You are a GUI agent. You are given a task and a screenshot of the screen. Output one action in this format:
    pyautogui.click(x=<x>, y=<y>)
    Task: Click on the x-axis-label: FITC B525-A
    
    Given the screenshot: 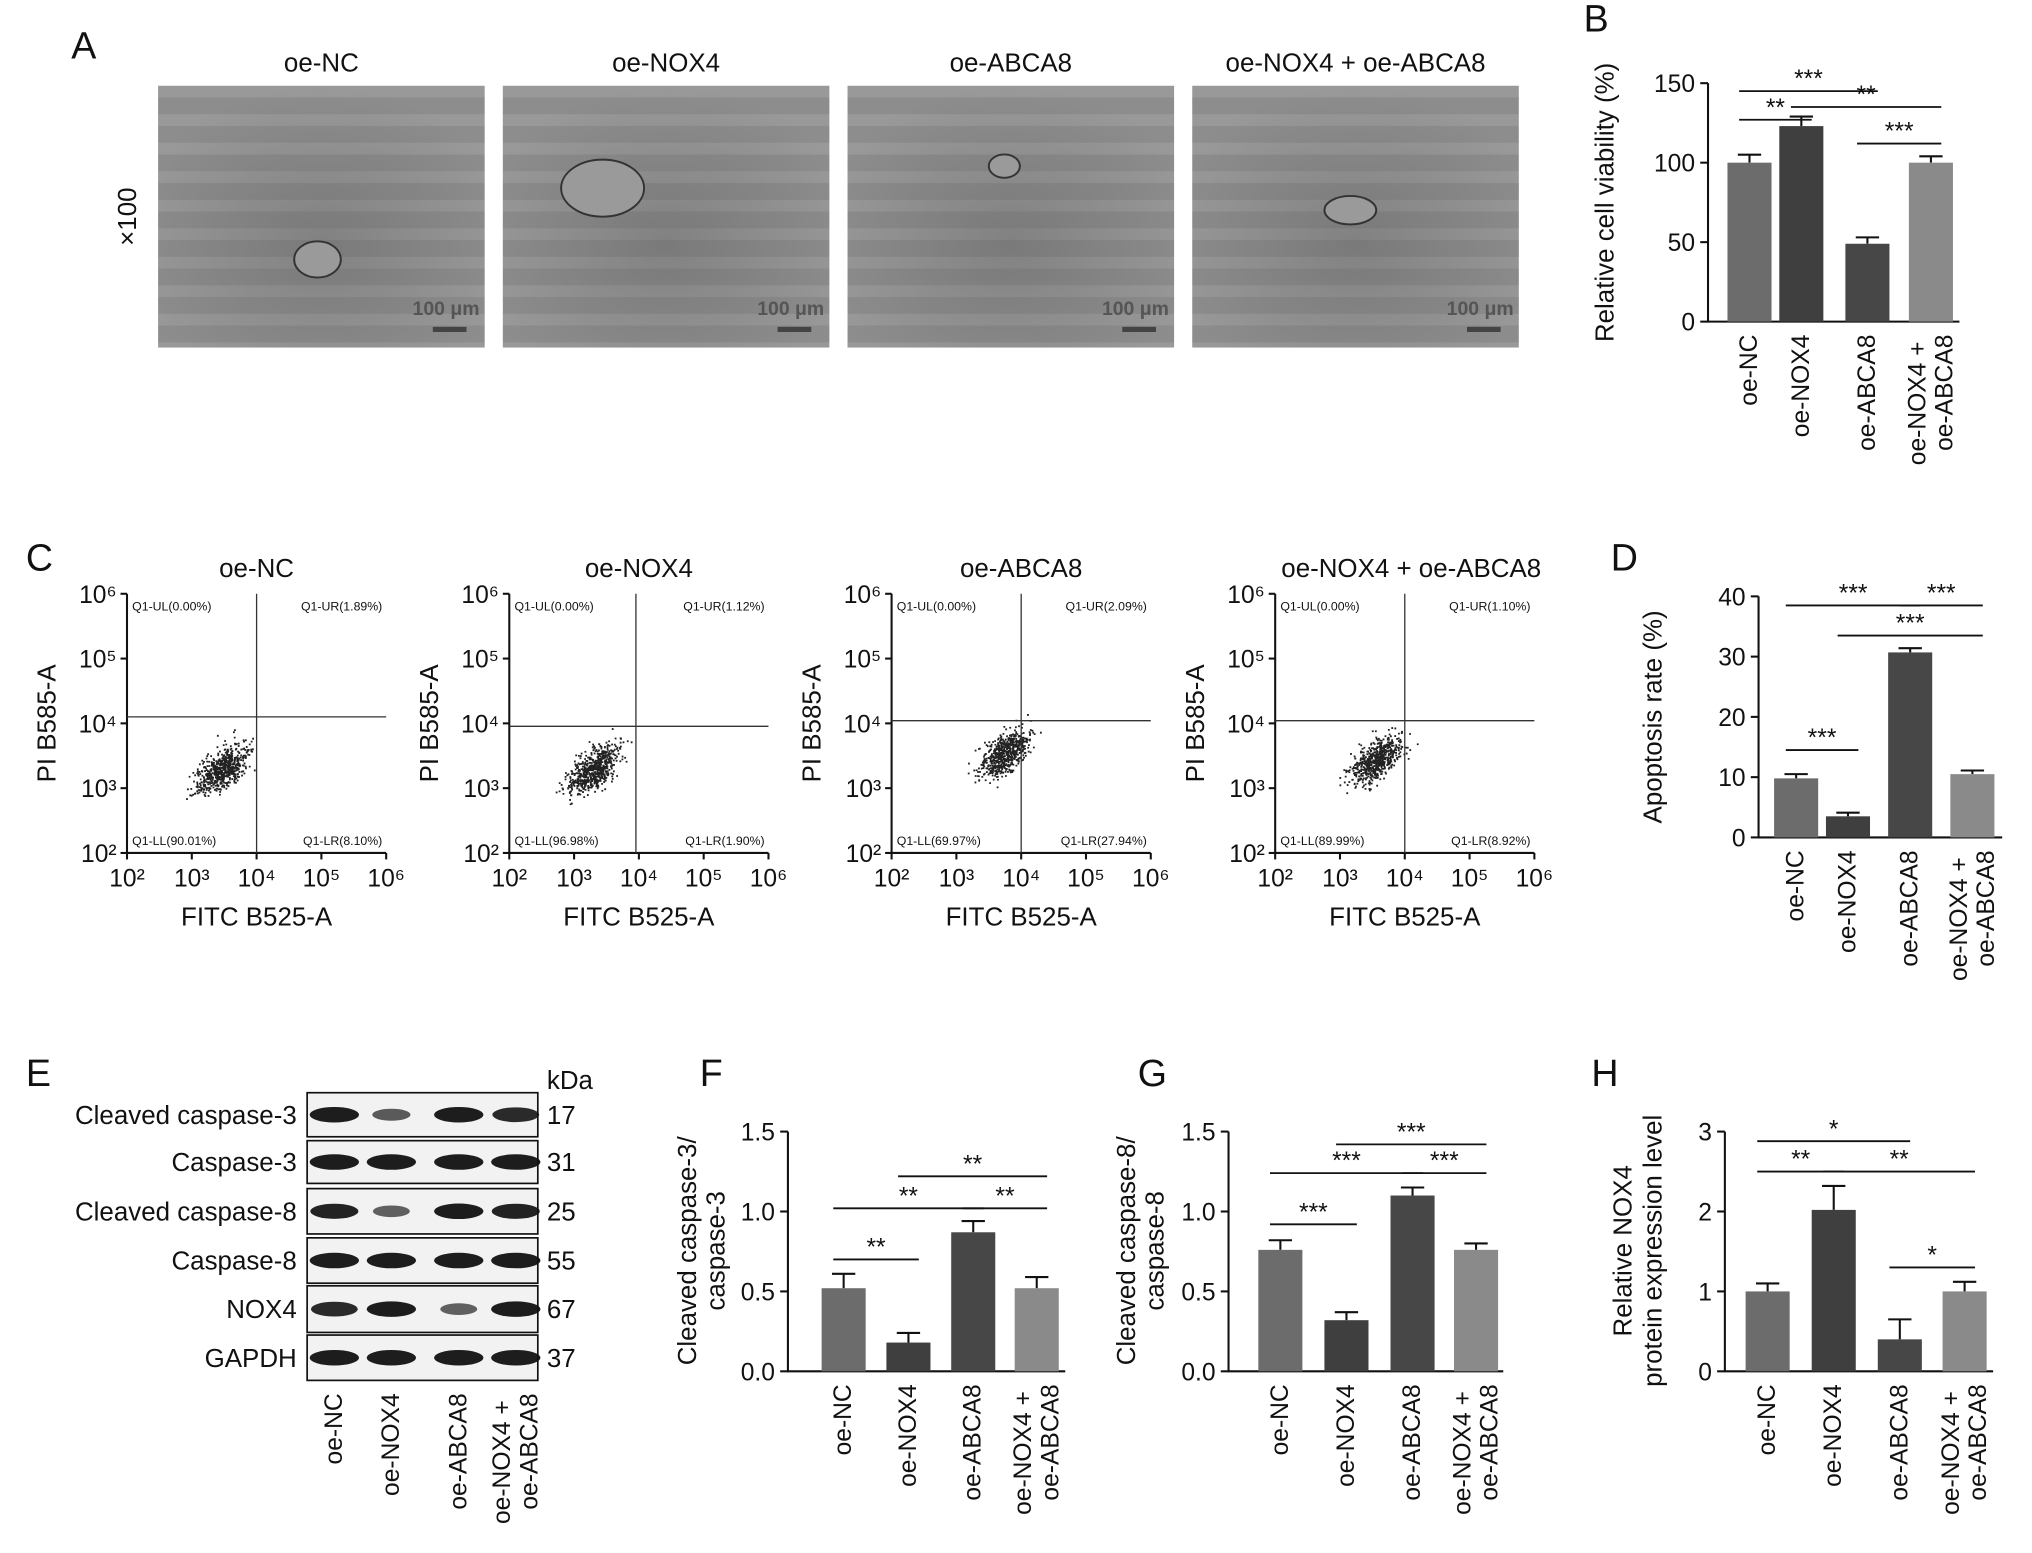 What is the action you would take?
    pyautogui.click(x=1405, y=918)
    